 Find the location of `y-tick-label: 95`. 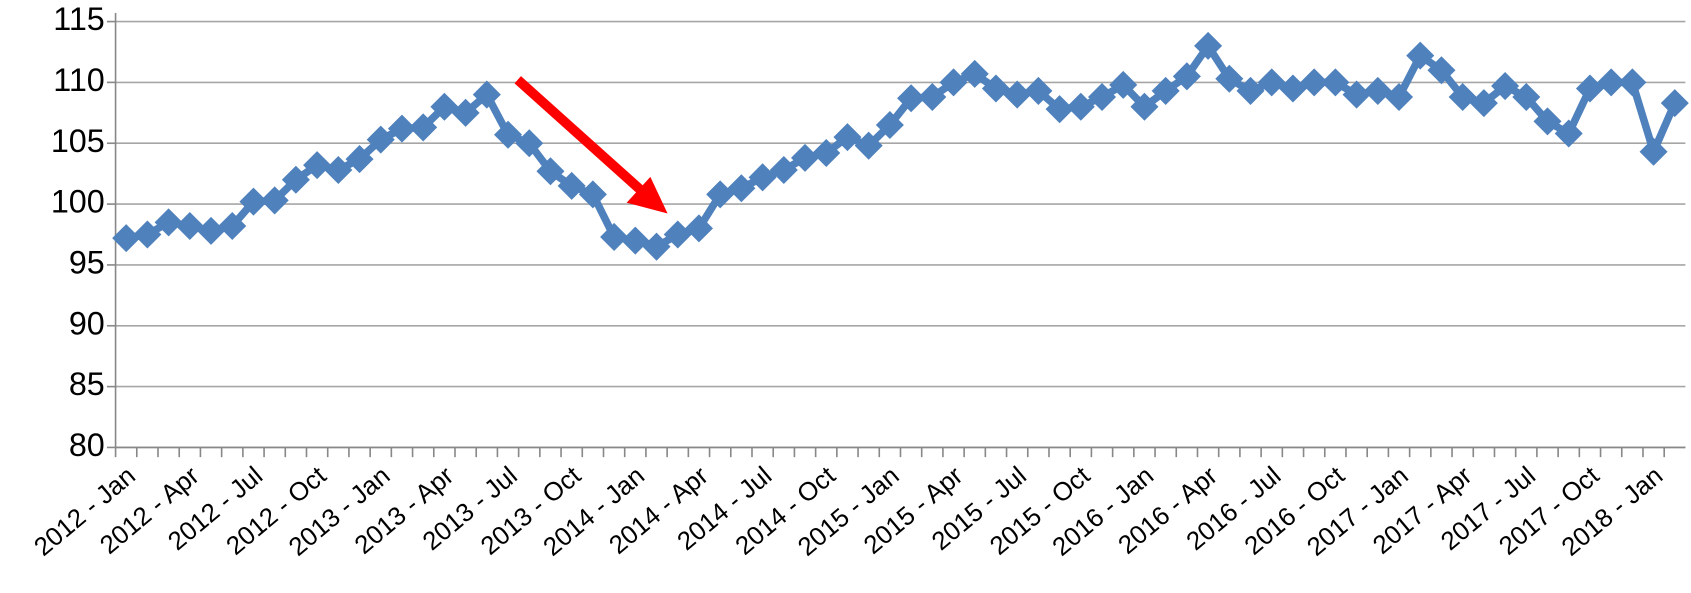

y-tick-label: 95 is located at coordinates (87, 262).